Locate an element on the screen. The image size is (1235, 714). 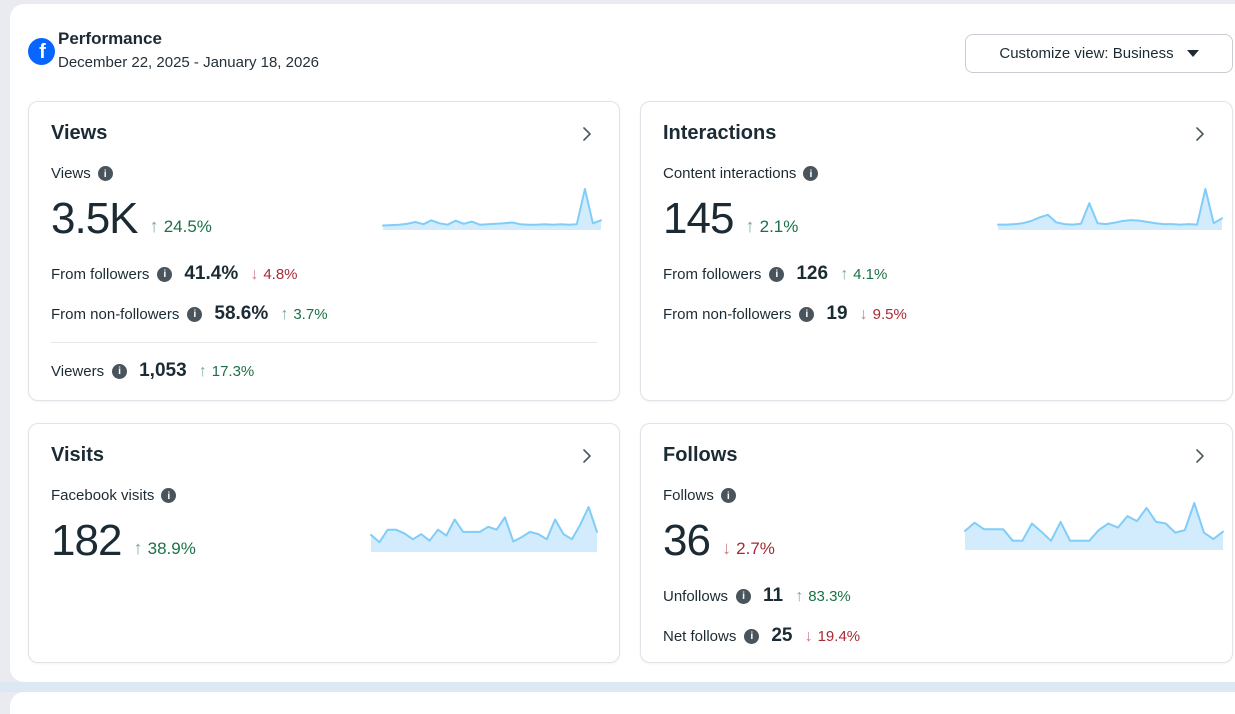
metric-row: From non-followers i 58.6% ↑ 3.7% is located at coordinates (324, 314).